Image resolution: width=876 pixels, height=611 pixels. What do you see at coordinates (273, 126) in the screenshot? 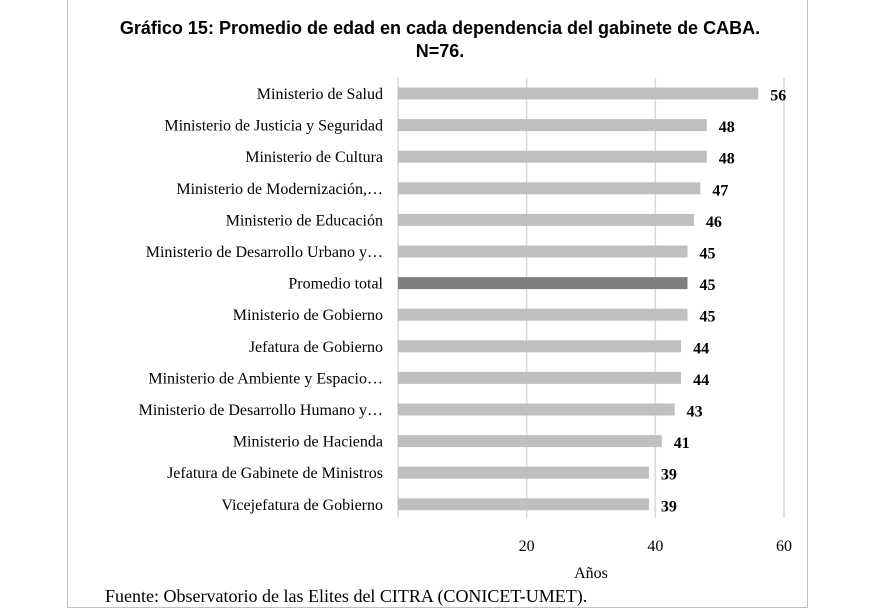
I see `category-label: Ministerio de Justicia y Seguridad` at bounding box center [273, 126].